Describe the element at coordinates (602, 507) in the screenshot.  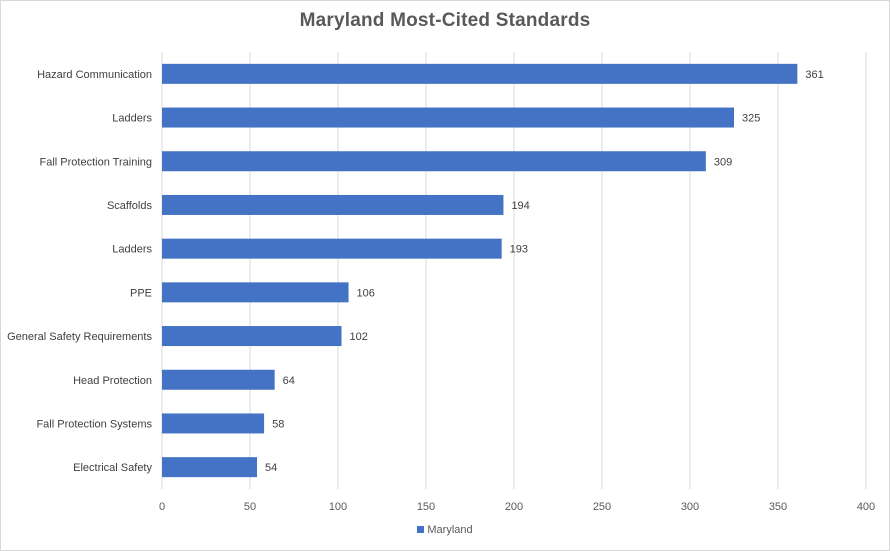
I see `x-tick-label: 250` at that location.